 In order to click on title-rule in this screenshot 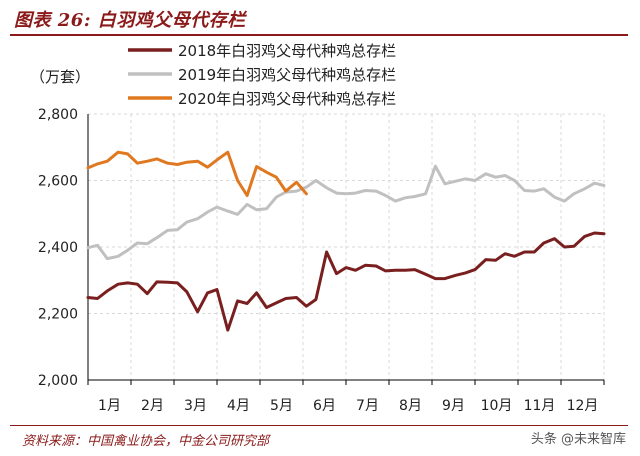, I will do `click(319, 35)`.